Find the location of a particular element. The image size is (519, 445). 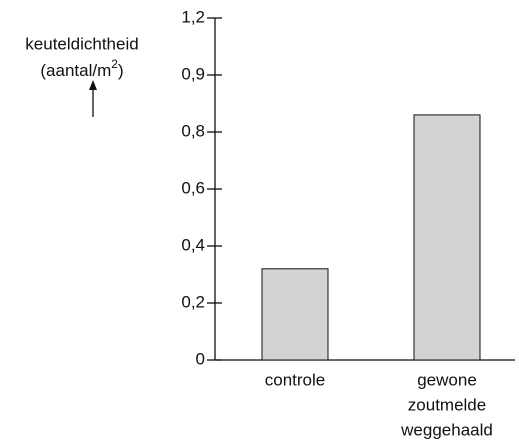

x-tick-label: gewone is located at coordinates (447, 379).